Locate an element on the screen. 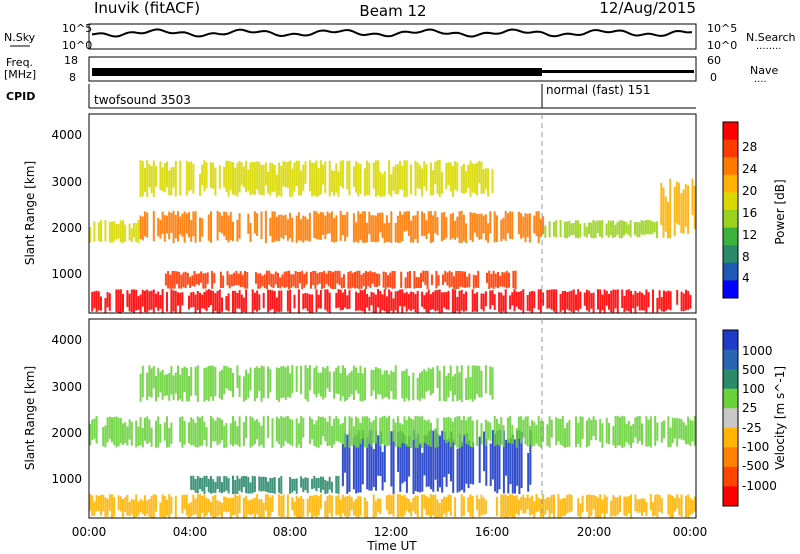 This screenshot has height=554, width=800. velocity-range-axis-label: Slant Range [km] is located at coordinates (30, 418).